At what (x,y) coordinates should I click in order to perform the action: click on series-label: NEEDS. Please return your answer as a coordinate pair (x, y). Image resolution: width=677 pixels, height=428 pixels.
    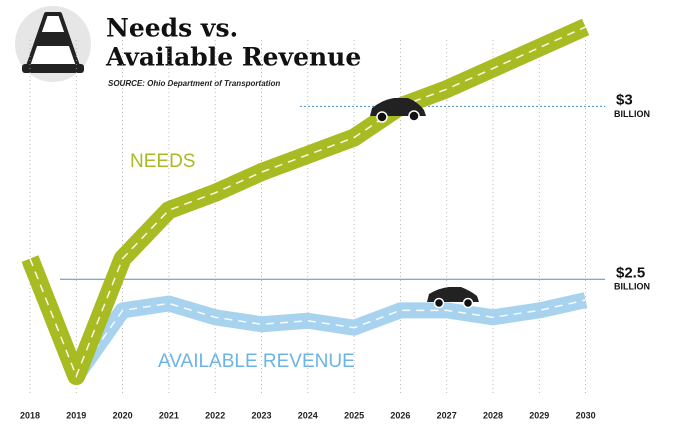
    Looking at the image, I should click on (162, 161).